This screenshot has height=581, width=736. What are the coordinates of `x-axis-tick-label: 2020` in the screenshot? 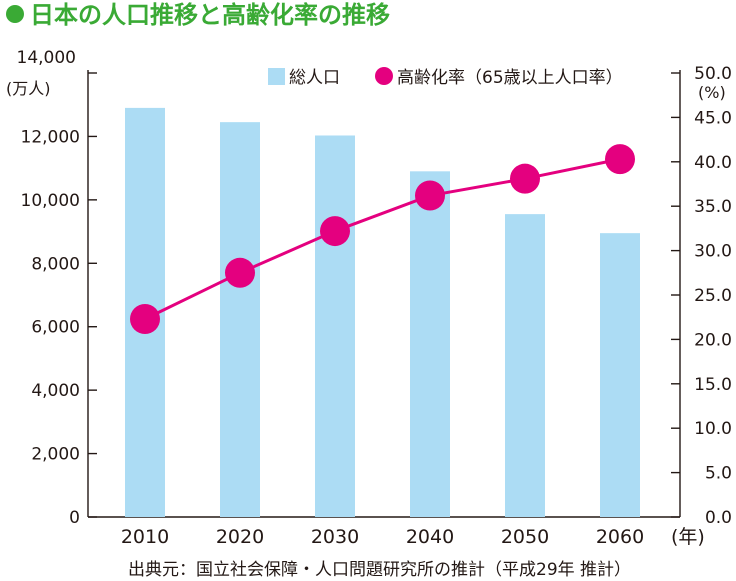 It's located at (240, 537).